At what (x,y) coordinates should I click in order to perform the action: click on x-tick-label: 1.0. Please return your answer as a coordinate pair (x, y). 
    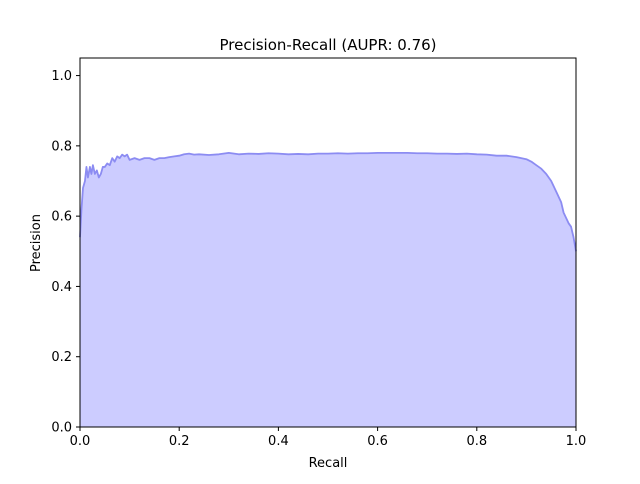
    Looking at the image, I should click on (576, 441).